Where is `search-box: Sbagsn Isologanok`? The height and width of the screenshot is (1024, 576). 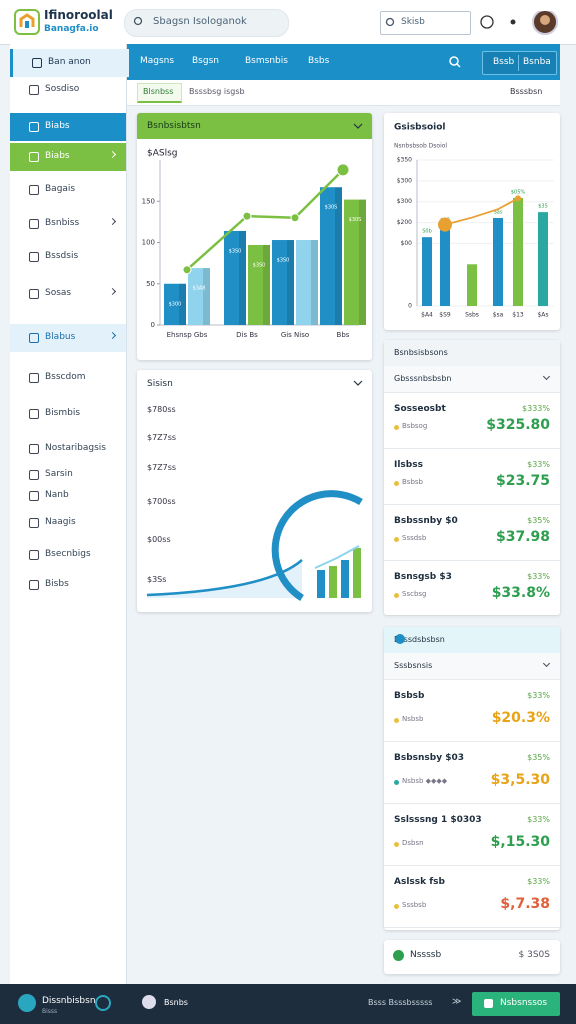
search-box: Sbagsn Isologanok is located at coordinates (206, 23).